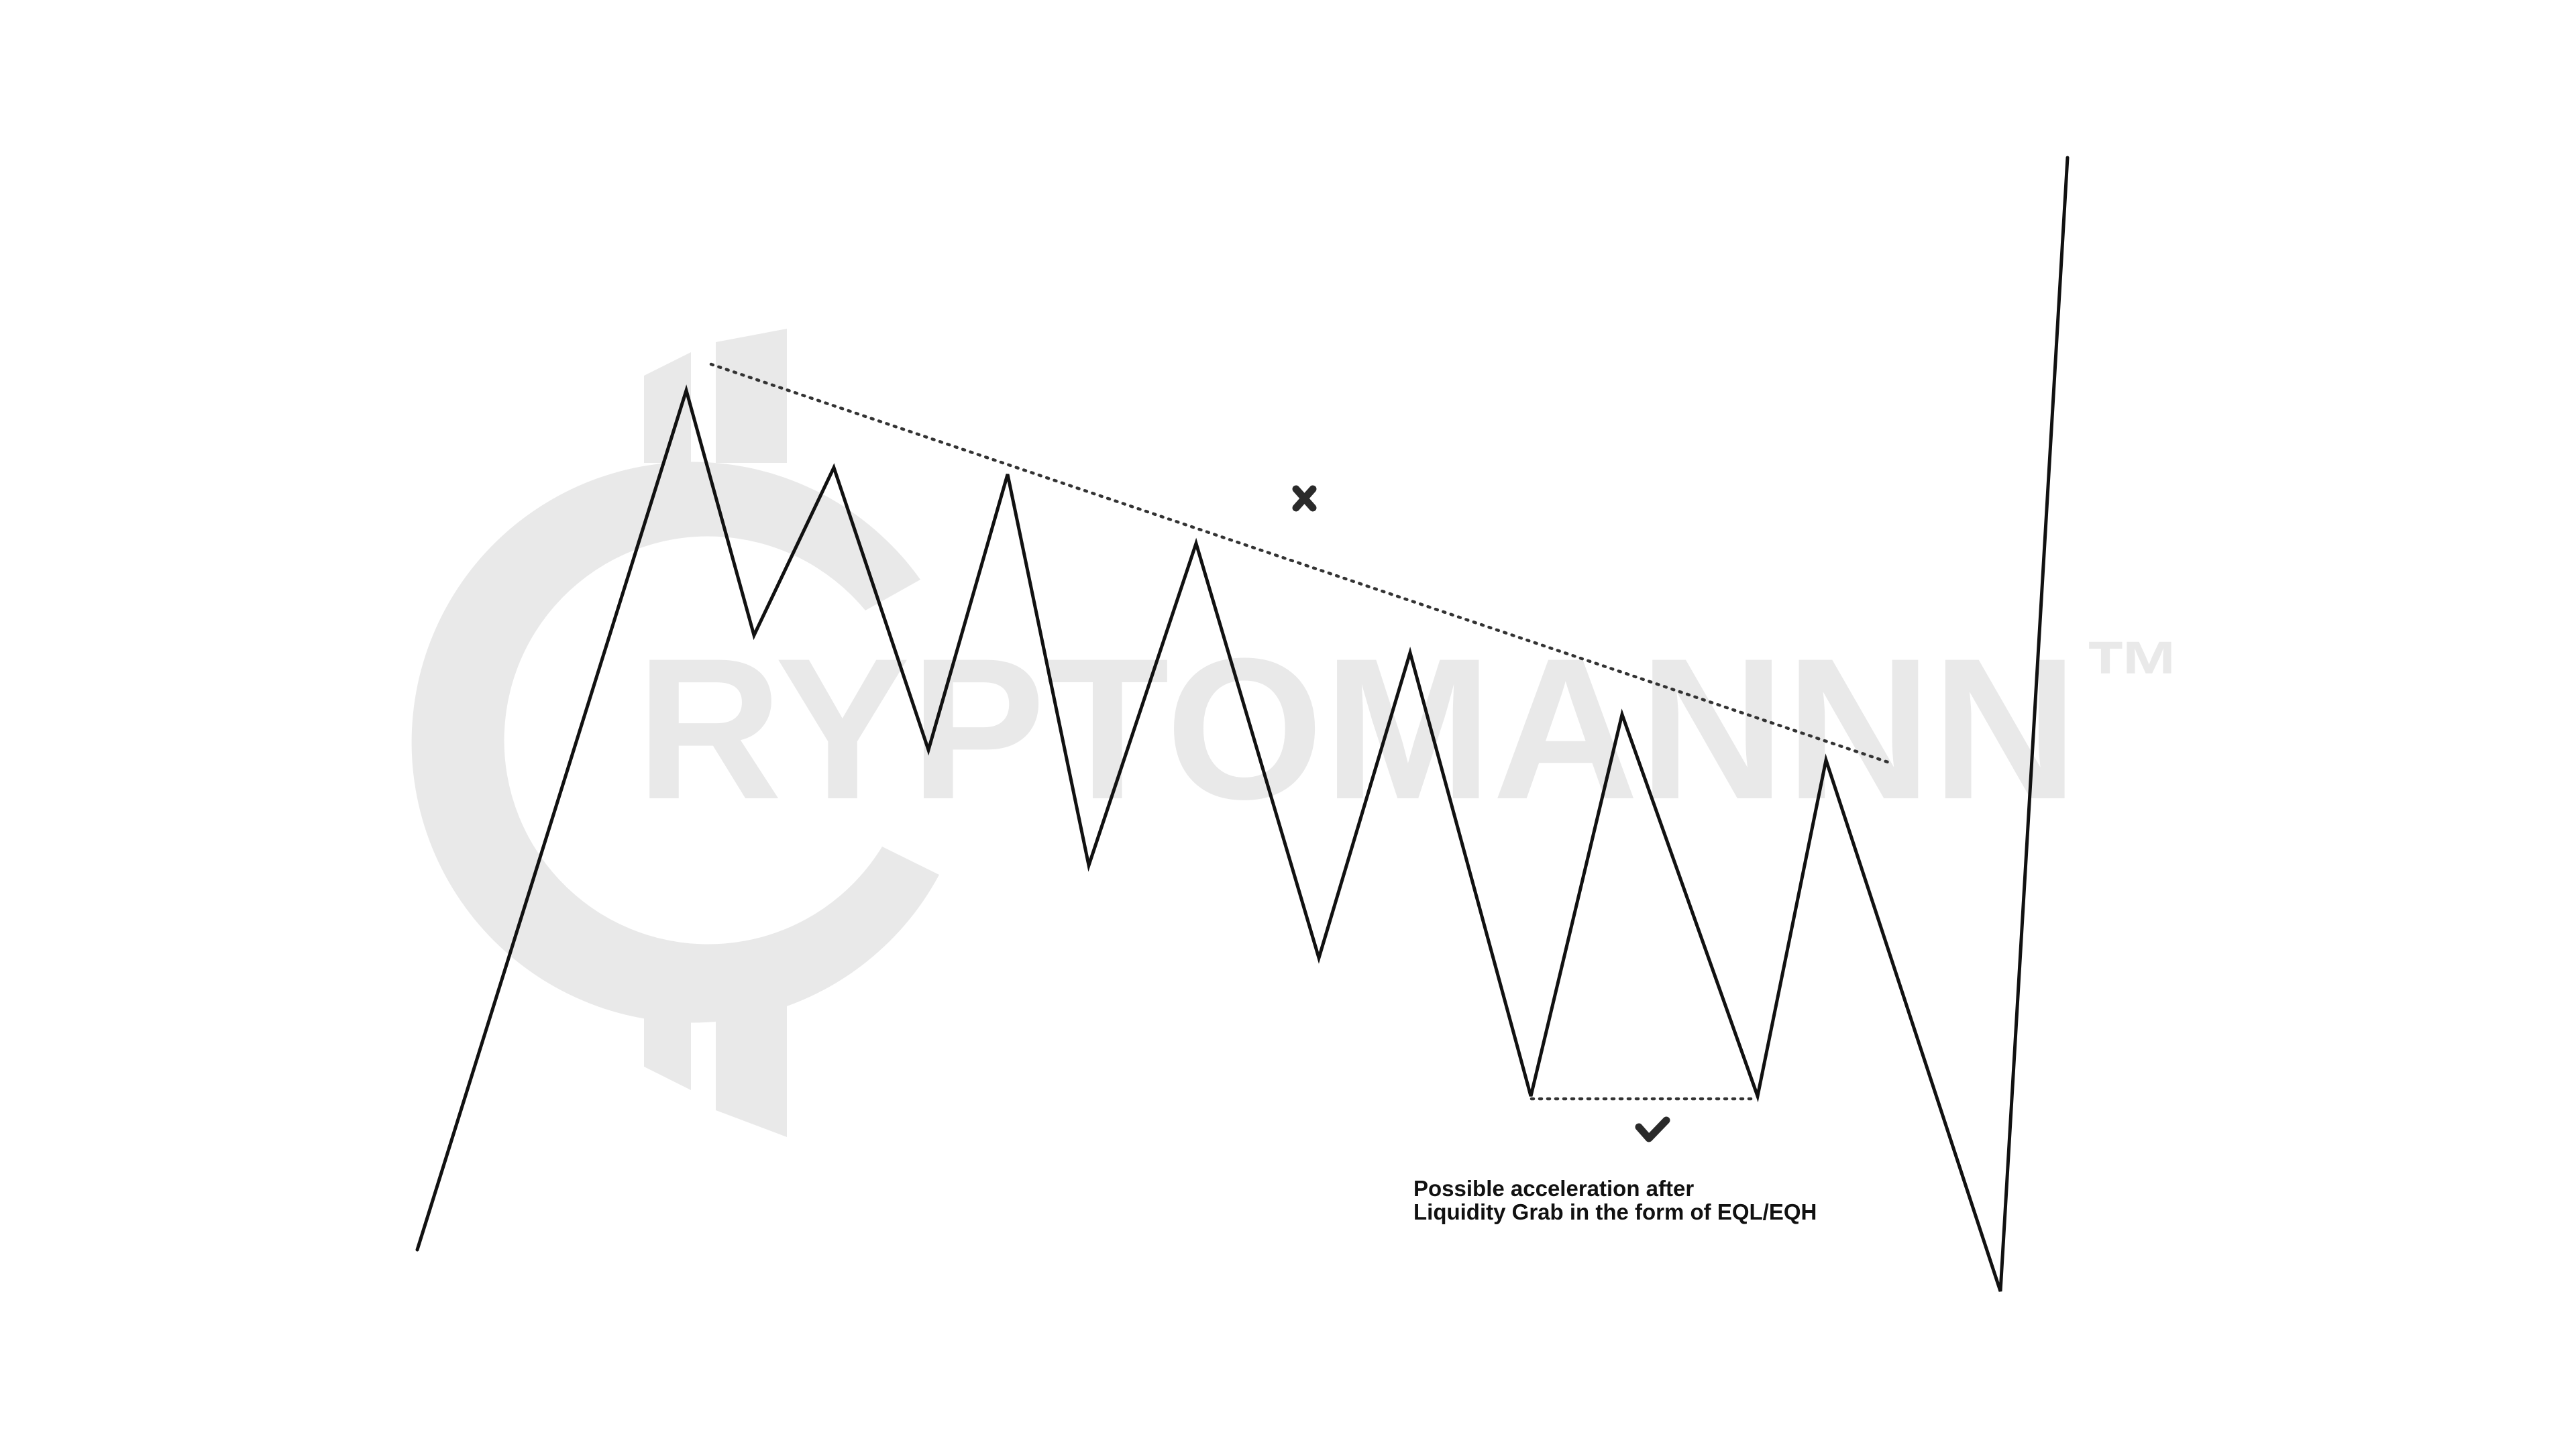  Describe the element at coordinates (1615, 1211) in the screenshot. I see `annotation-line-2: Liquidity Grab in the form of EQL/EQH` at that location.